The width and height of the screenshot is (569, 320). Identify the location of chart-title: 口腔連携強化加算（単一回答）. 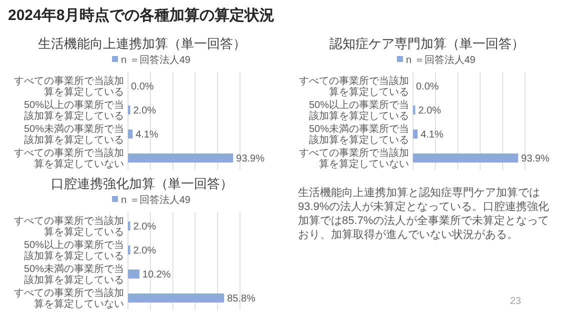
(142, 183).